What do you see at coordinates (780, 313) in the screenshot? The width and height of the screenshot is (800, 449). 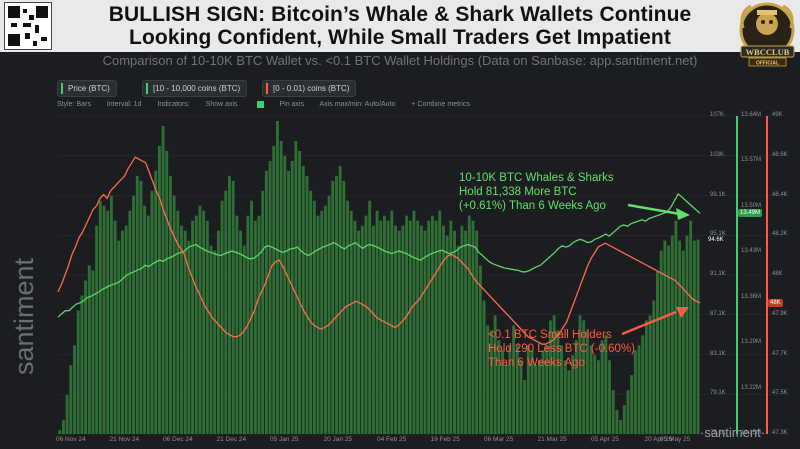 I see `small-axis-tick: 47.9K` at bounding box center [780, 313].